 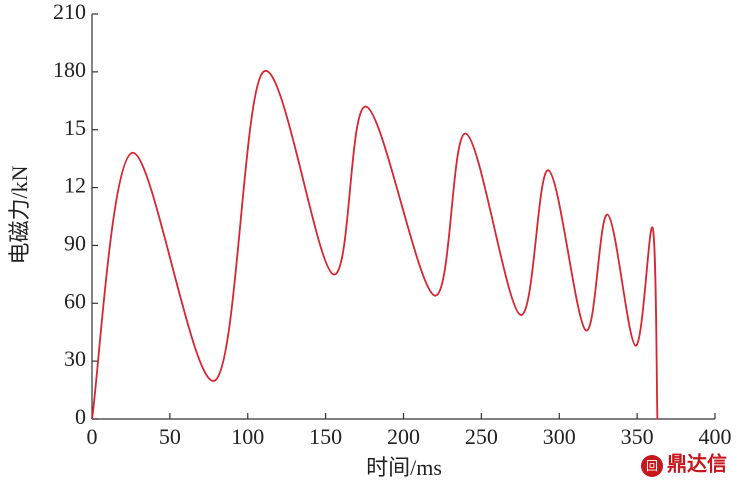 I want to click on x-tick-label: 200, so click(x=403, y=436).